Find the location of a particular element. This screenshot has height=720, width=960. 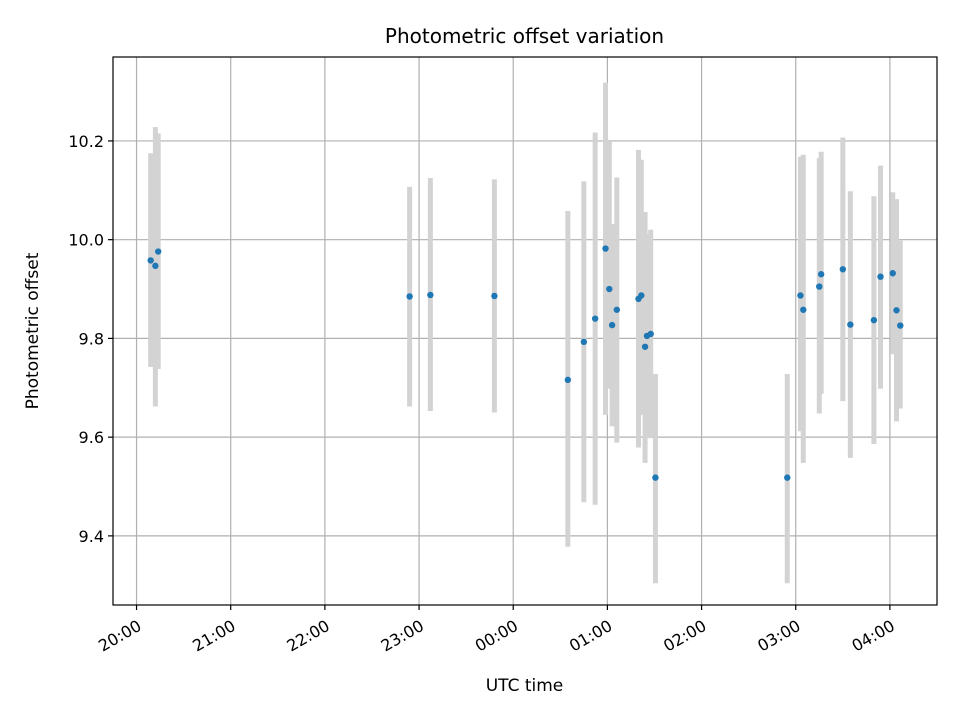

y-axis-label: Photometric offset is located at coordinates (33, 330).